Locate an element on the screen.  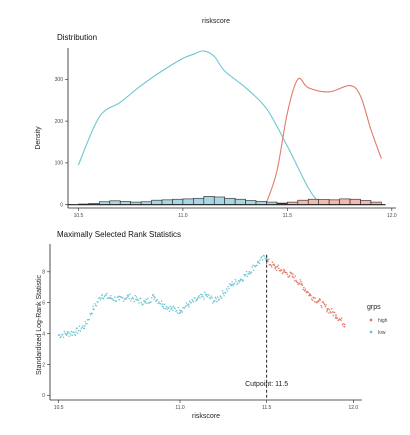
distribution-title: Distribution is located at coordinates (77, 37).